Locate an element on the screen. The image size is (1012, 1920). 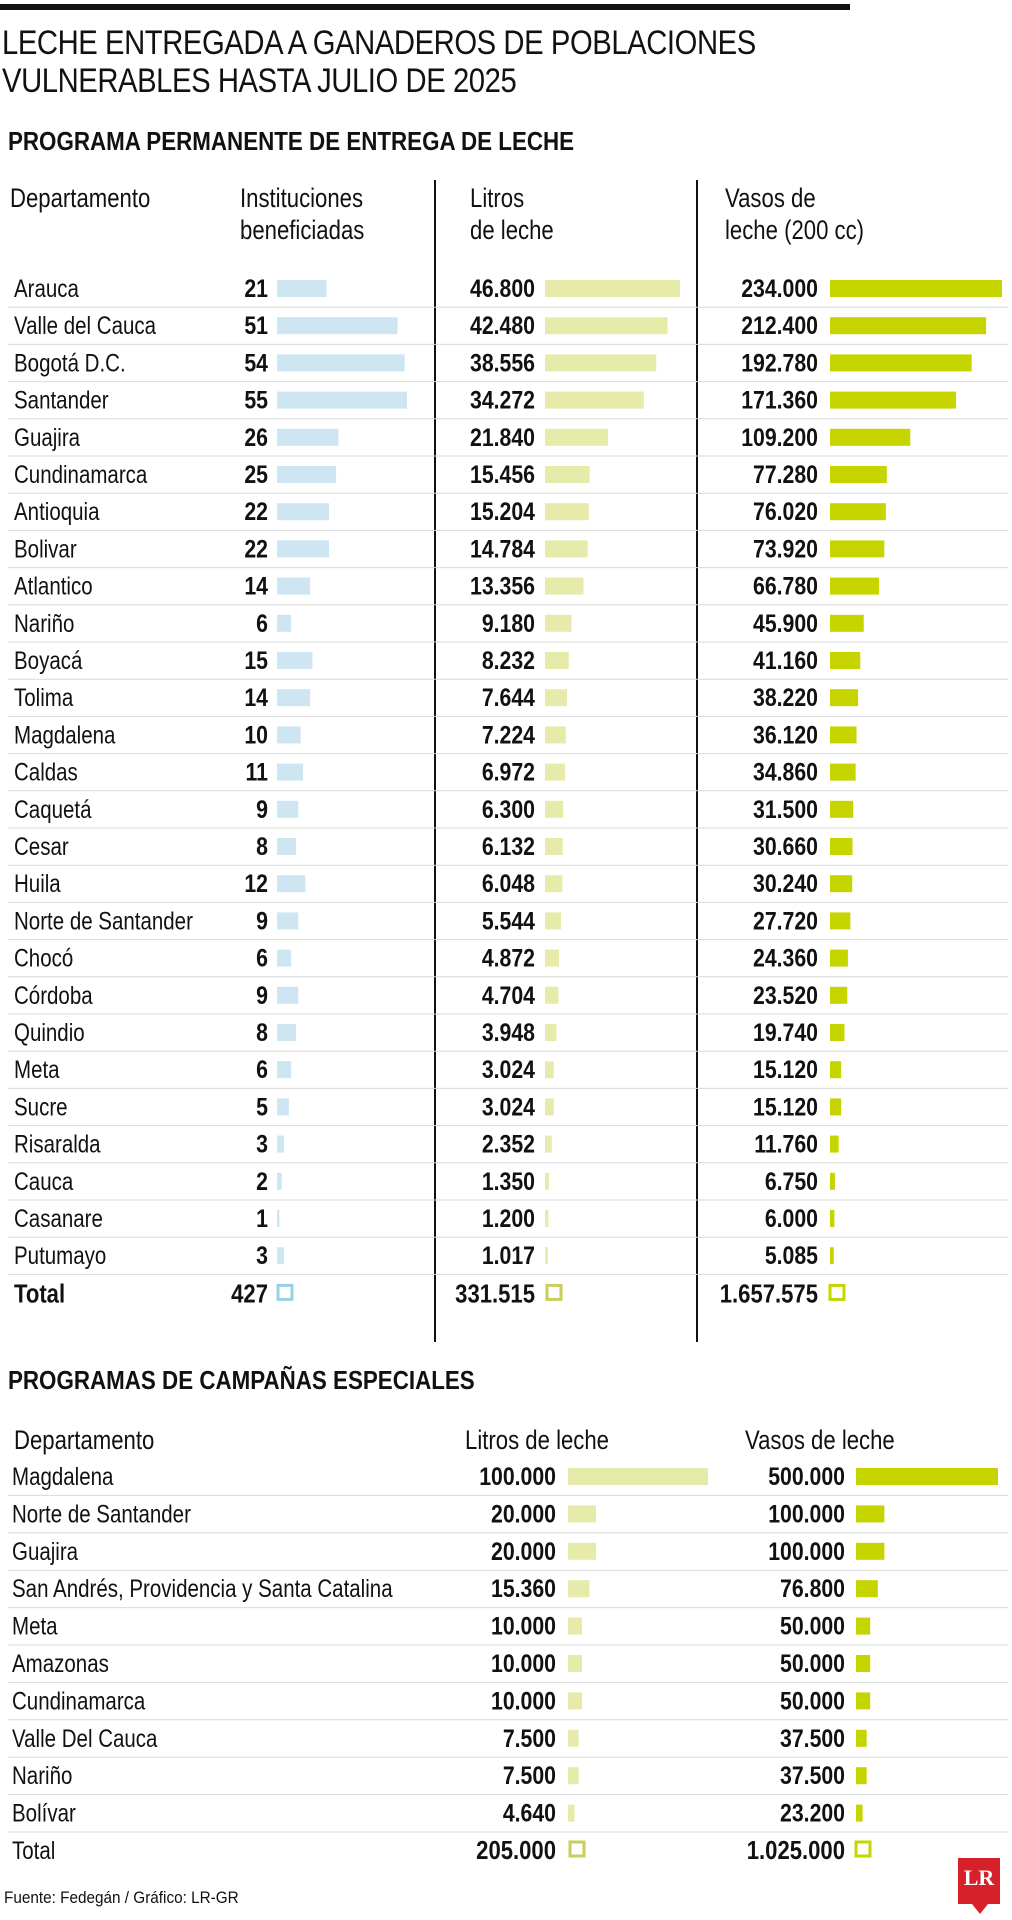
value-label-inst: 3 is located at coordinates (262, 1256).